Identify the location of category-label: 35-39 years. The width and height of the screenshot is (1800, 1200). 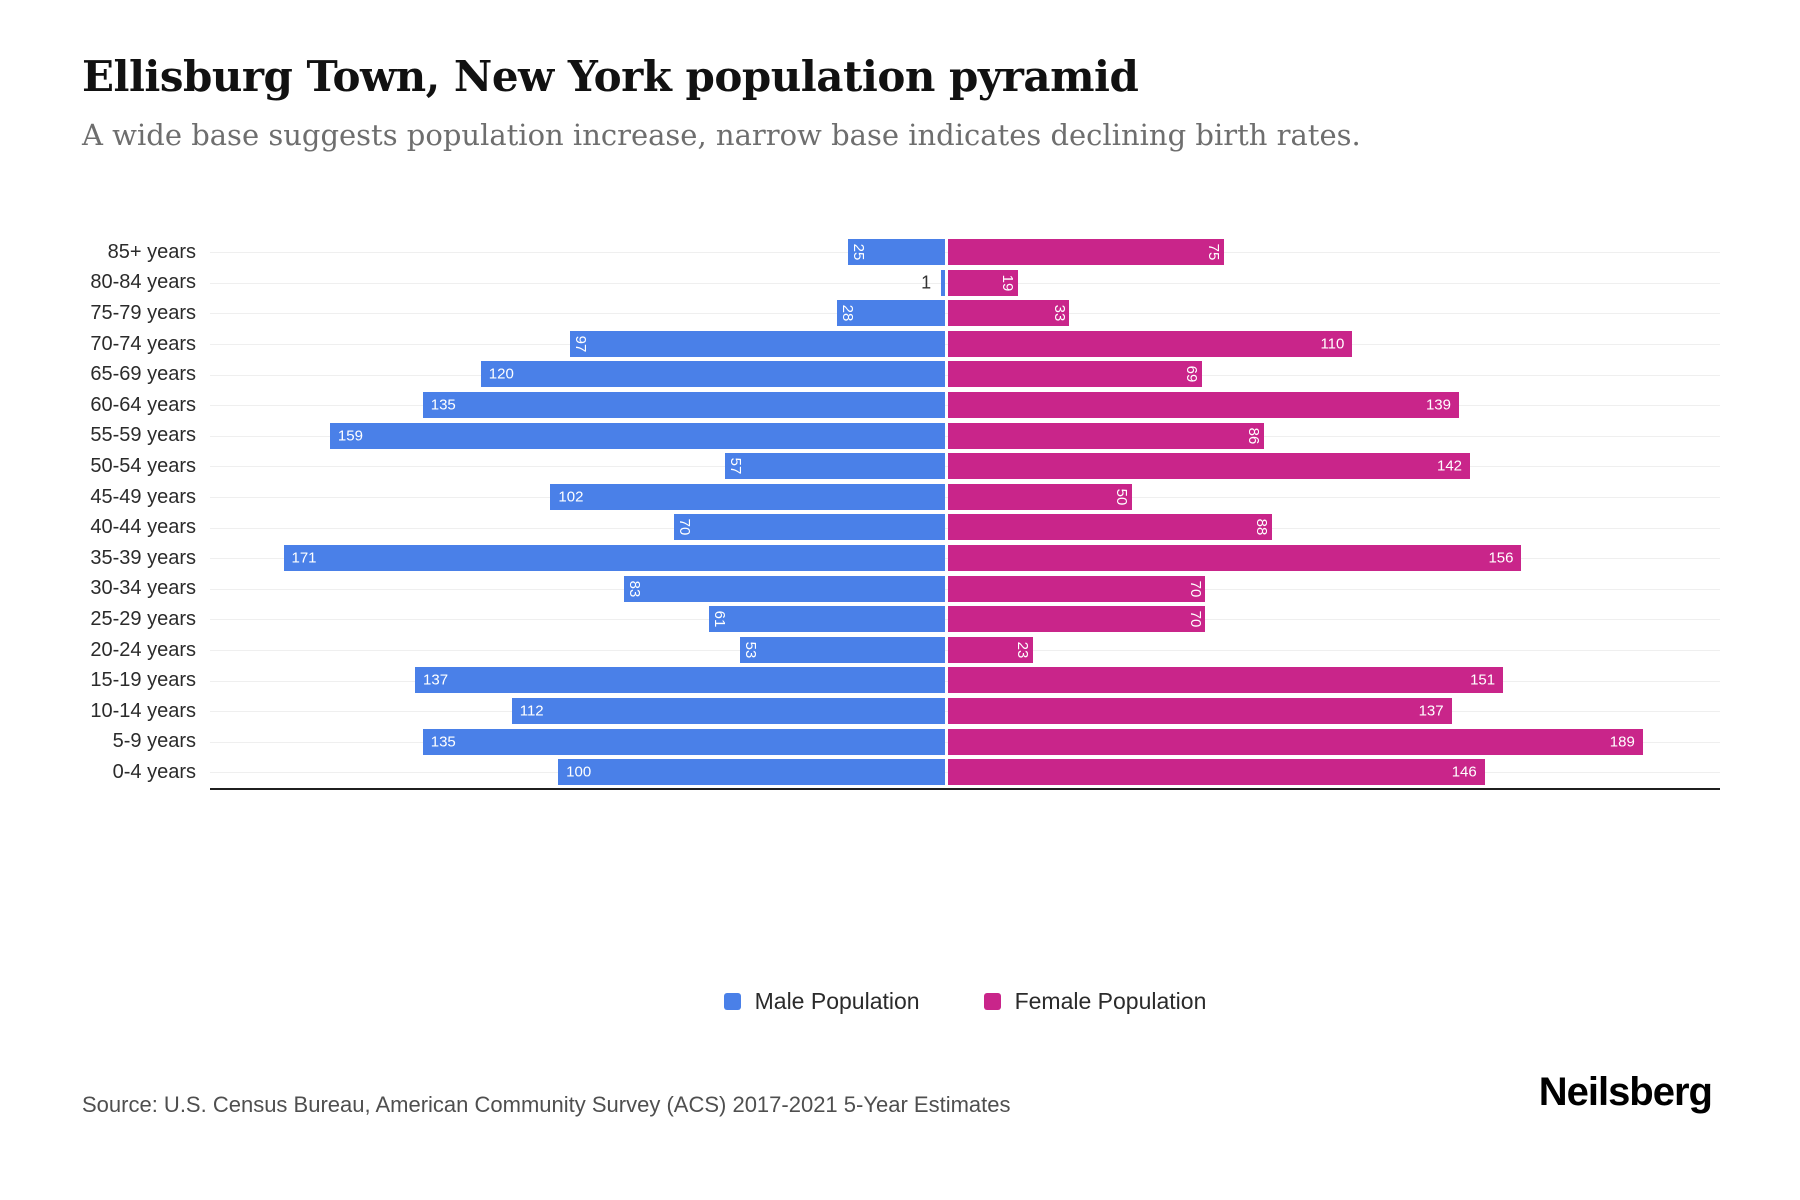
(143, 557).